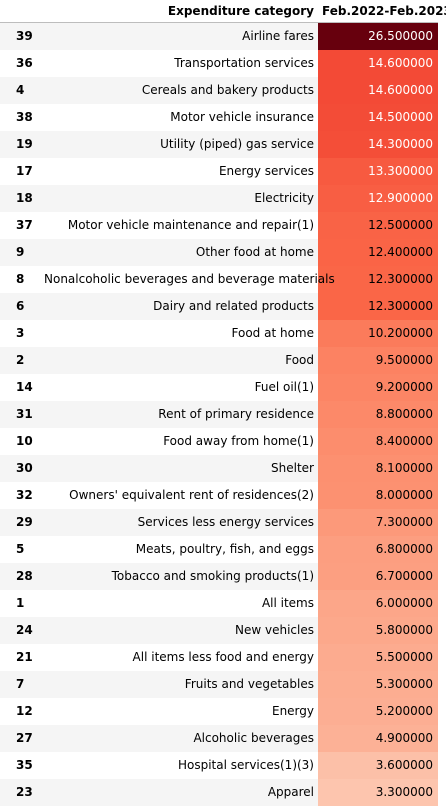 This screenshot has width=446, height=806. I want to click on table-row: 2 Food 9.500000, so click(219, 360).